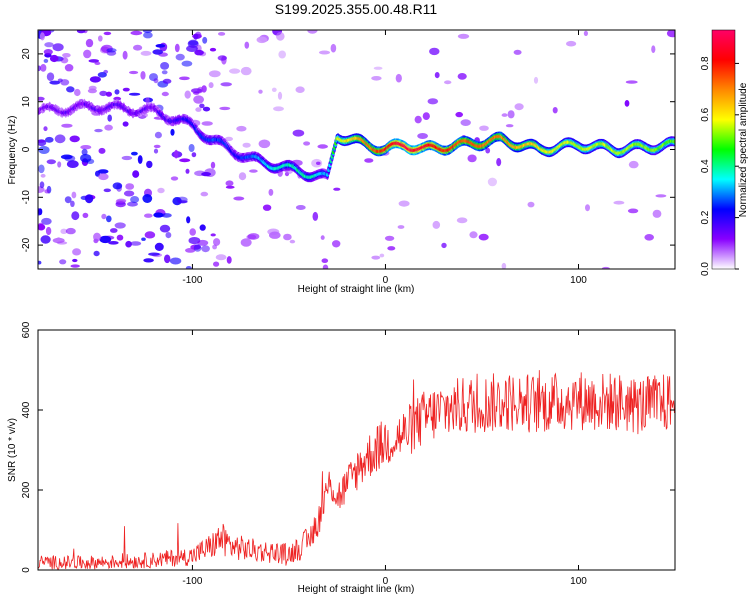 The image size is (750, 600). Describe the element at coordinates (356, 589) in the screenshot. I see `snr-x-axis-label: Height of straight line (km)` at that location.